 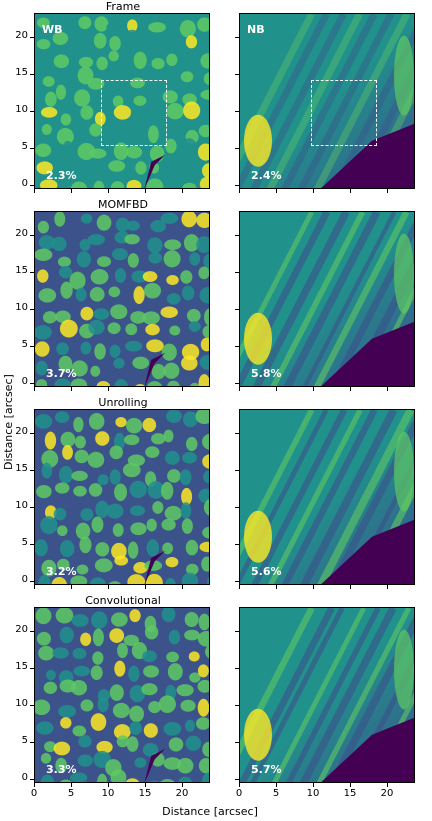 I want to click on x-tick-label: 0, so click(x=34, y=793).